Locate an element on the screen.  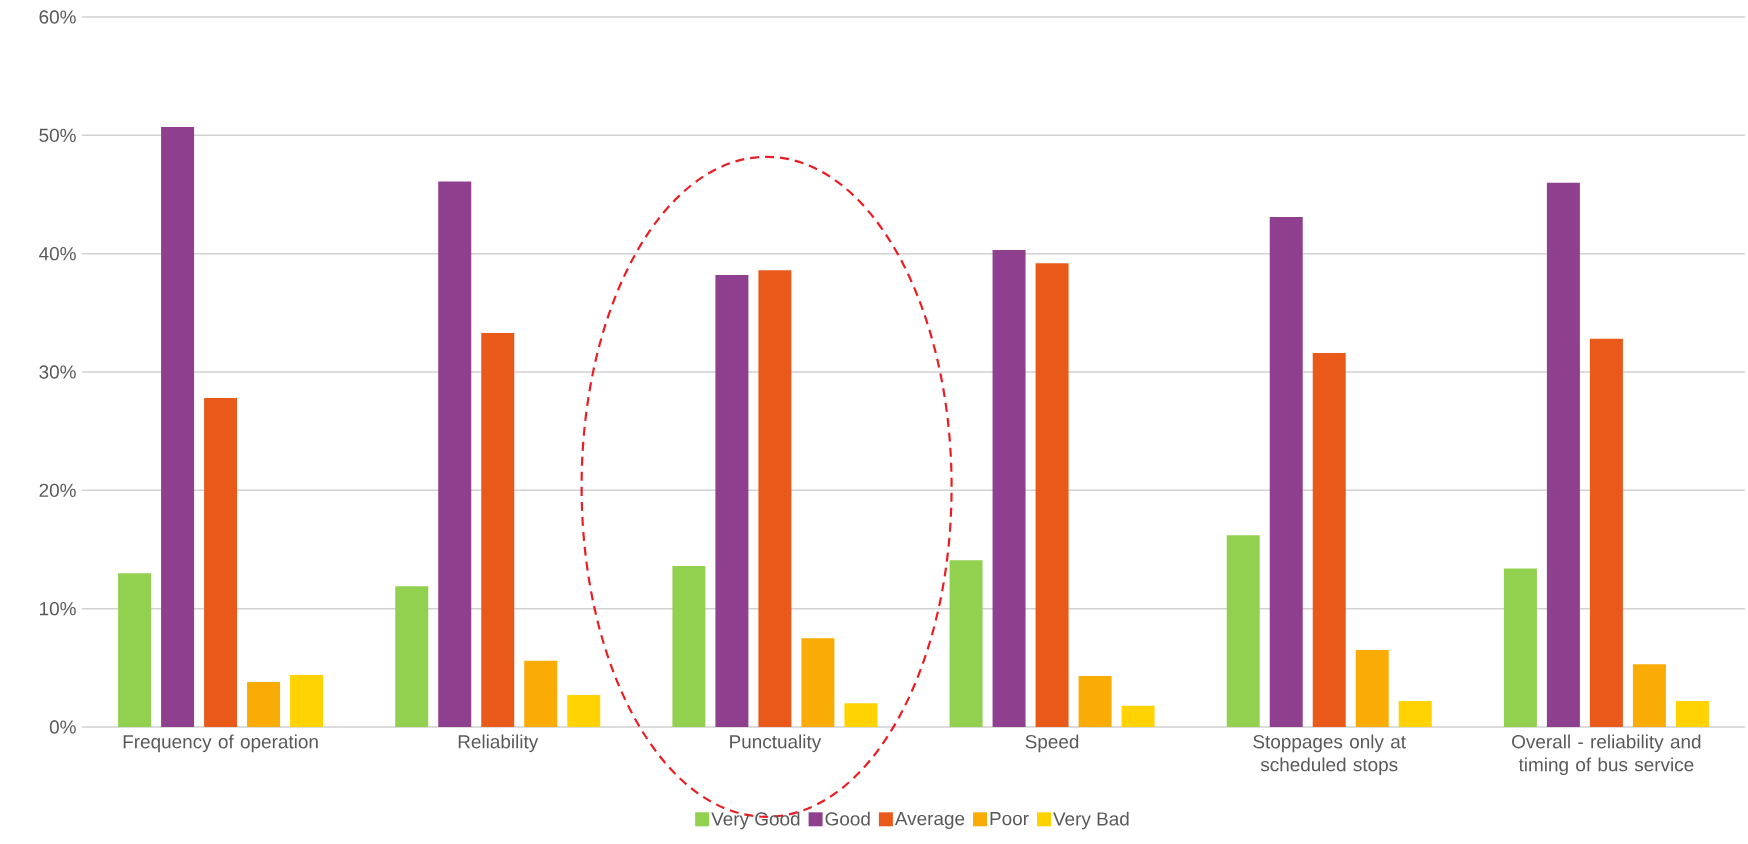
y-tick-label: 40% is located at coordinates (57, 253).